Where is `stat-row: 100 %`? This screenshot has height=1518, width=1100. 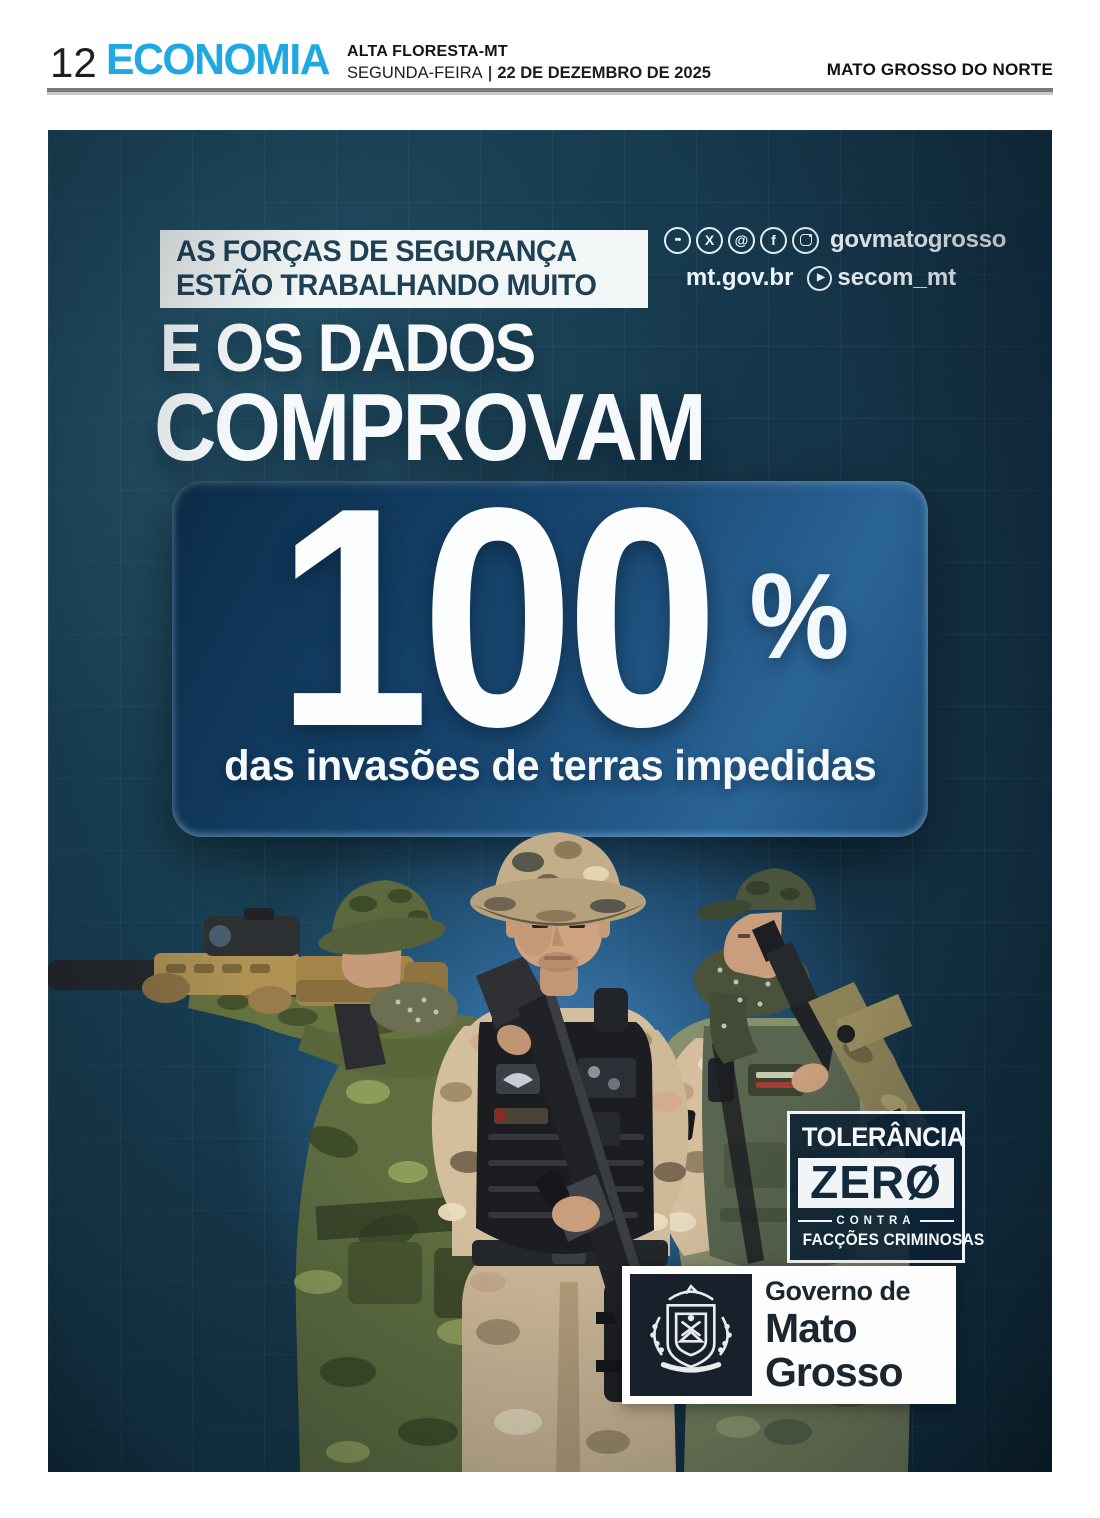
stat-row: 100 % is located at coordinates (550, 618).